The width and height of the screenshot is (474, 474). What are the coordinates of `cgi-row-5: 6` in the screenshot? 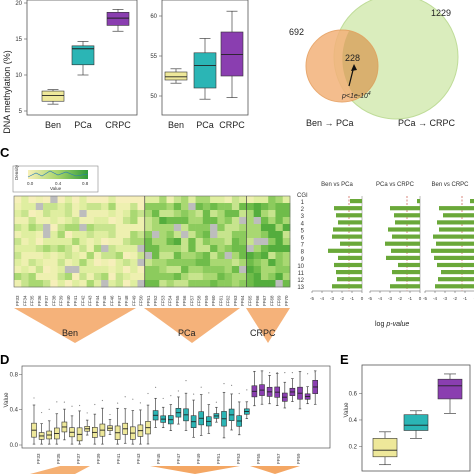 It's located at (303, 239).